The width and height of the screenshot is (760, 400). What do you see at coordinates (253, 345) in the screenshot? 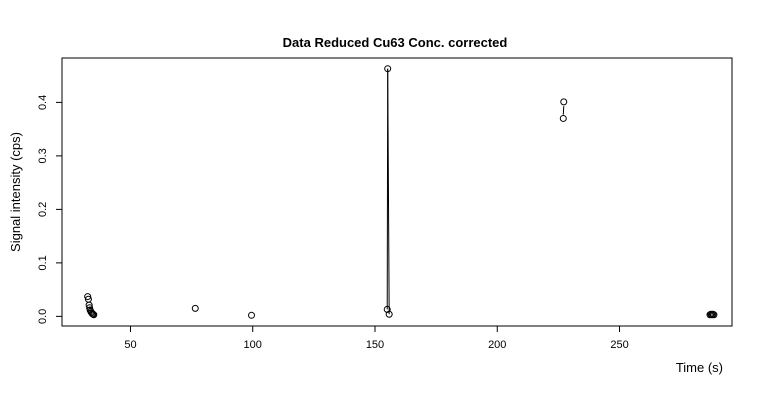
I see `x-tick-label: 100` at bounding box center [253, 345].